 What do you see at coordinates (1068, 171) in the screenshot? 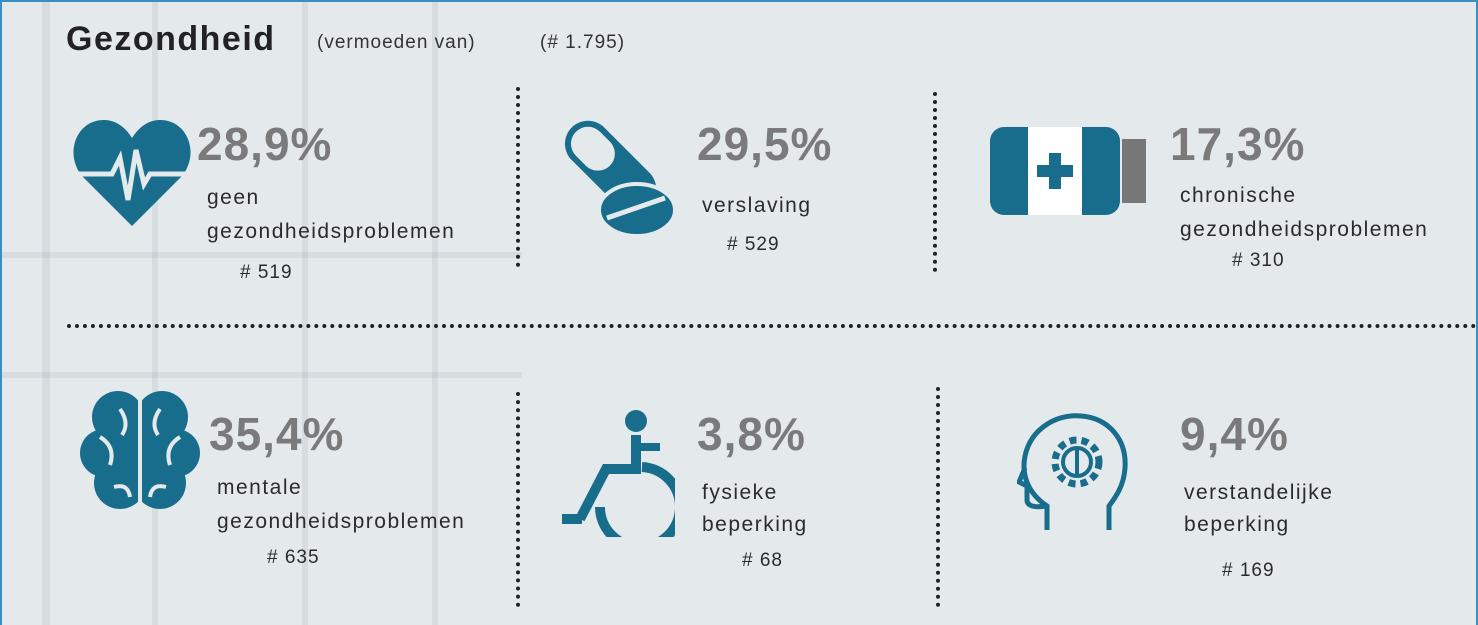
I see `medical-icon` at bounding box center [1068, 171].